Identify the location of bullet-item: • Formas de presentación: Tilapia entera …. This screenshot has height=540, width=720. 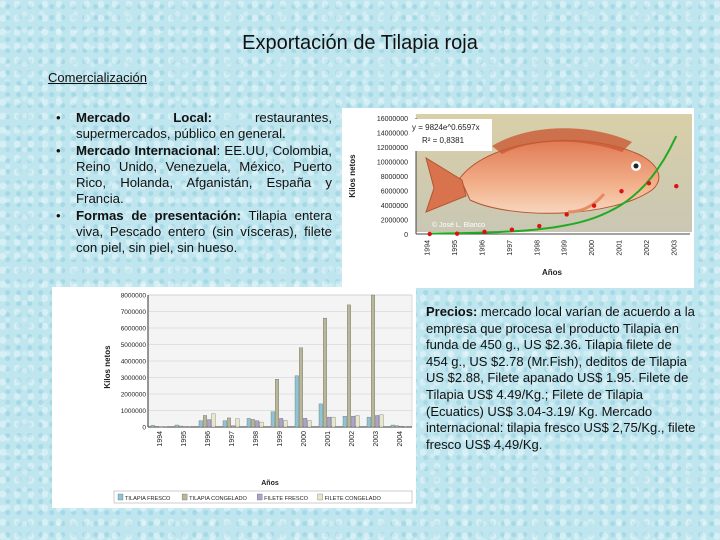
(194, 232).